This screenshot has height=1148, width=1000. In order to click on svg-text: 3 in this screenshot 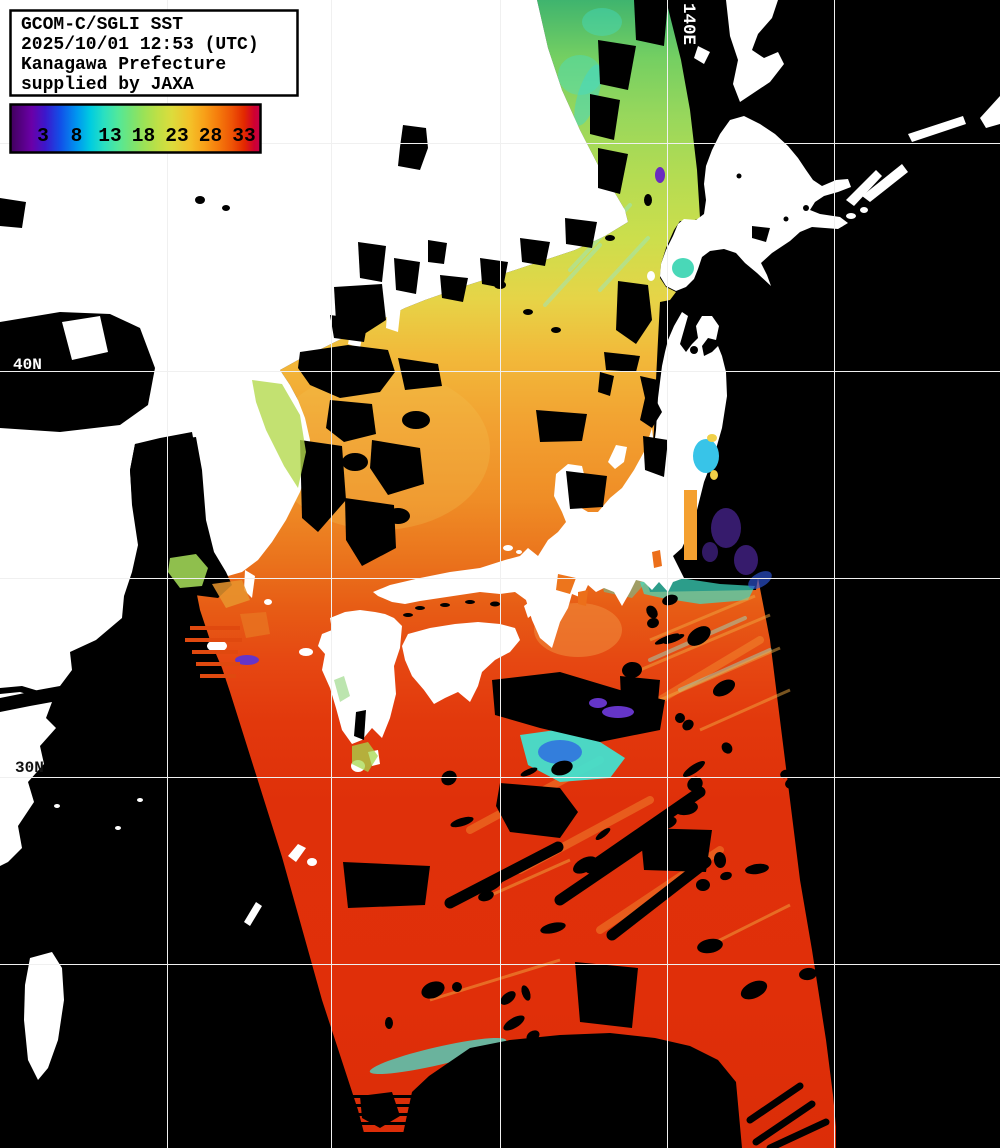, I will do `click(43, 136)`.